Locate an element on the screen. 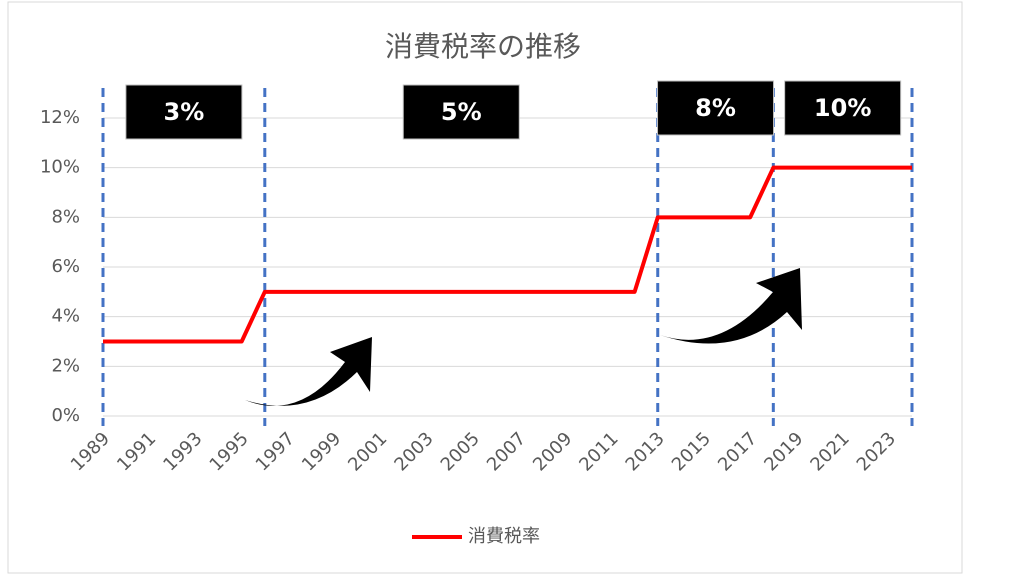 The width and height of the screenshot is (1024, 576). annotation-text: 10% is located at coordinates (842, 108).